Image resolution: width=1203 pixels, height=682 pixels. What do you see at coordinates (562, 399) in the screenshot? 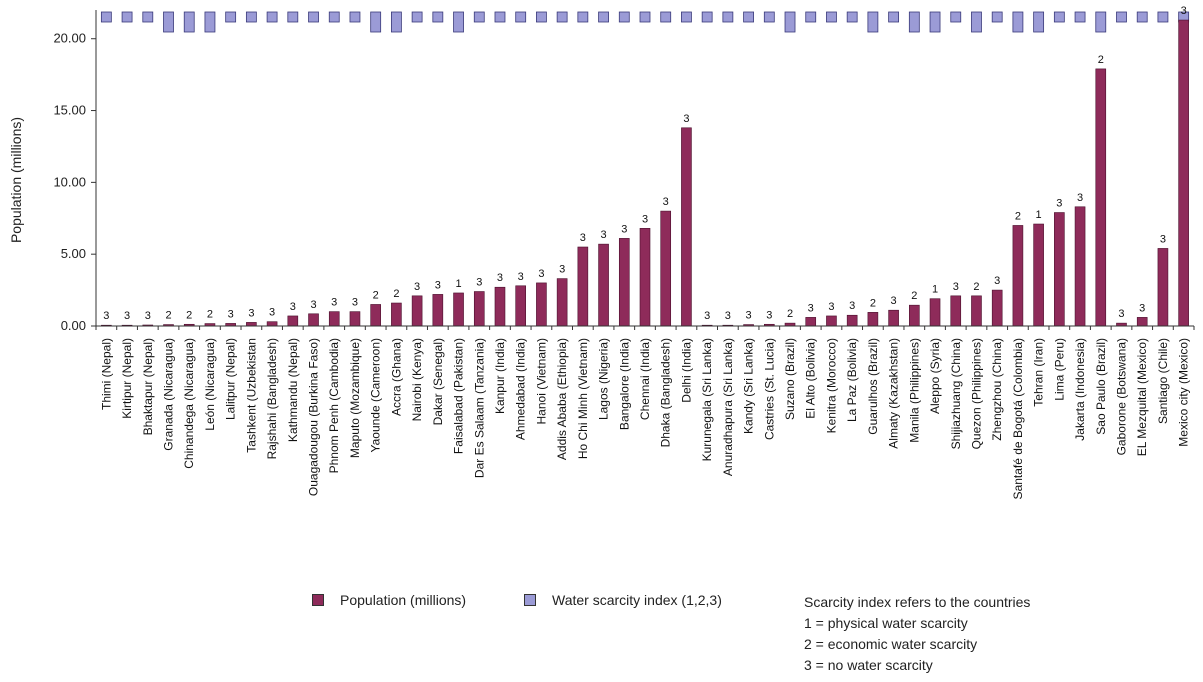
I see `category-label: Addis Ababa (Ethiopia)` at bounding box center [562, 399].